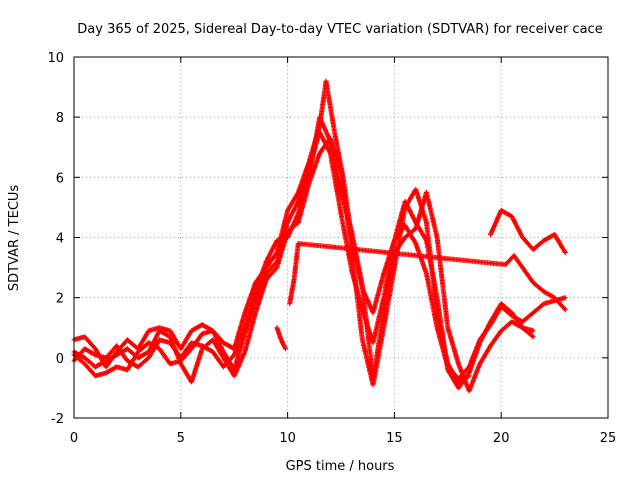  Describe the element at coordinates (340, 466) in the screenshot. I see `x-axis-label: GPS time / hours` at that location.